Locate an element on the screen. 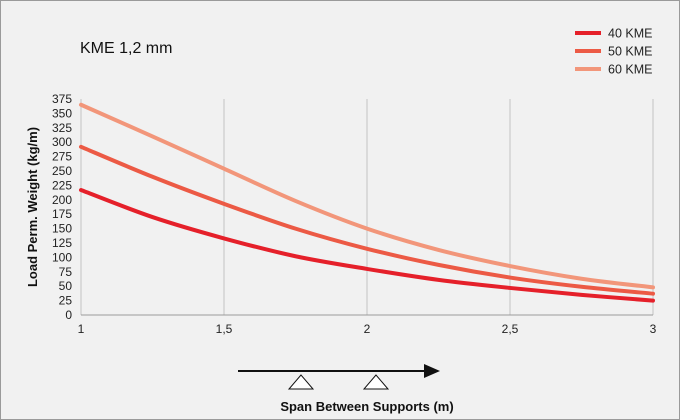 This screenshot has width=680, height=420. legend-item-1: 50 KME is located at coordinates (613, 52).